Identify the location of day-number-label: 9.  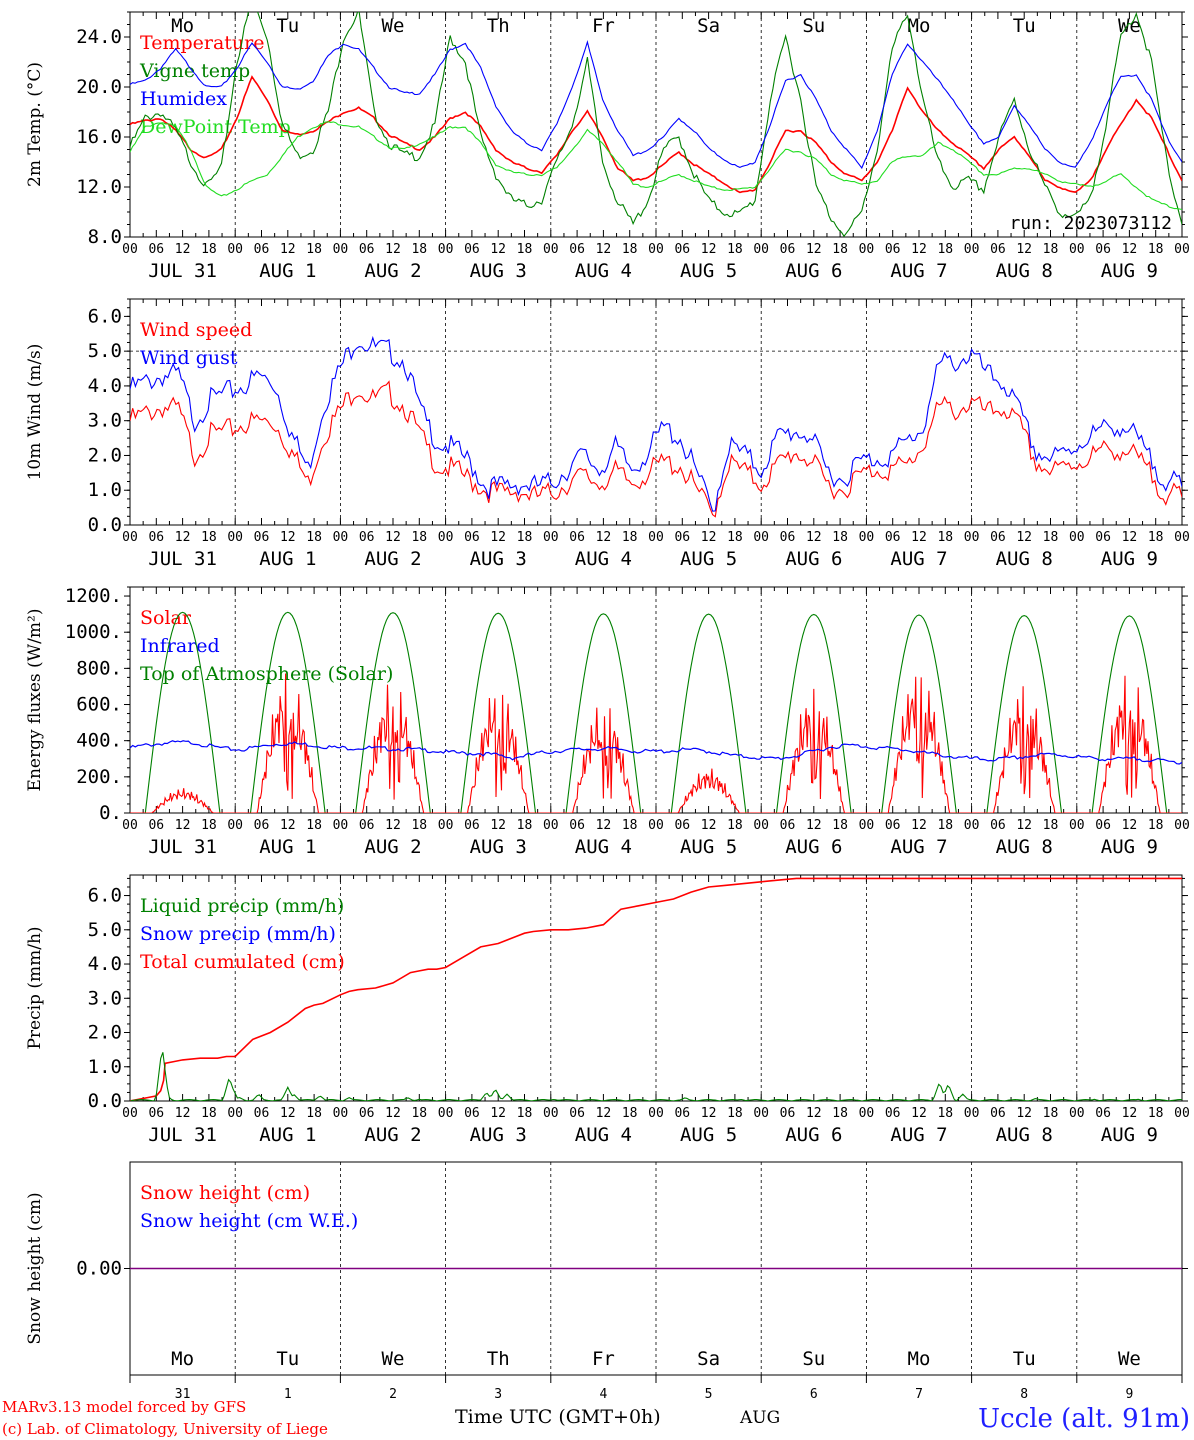
(1129, 1394).